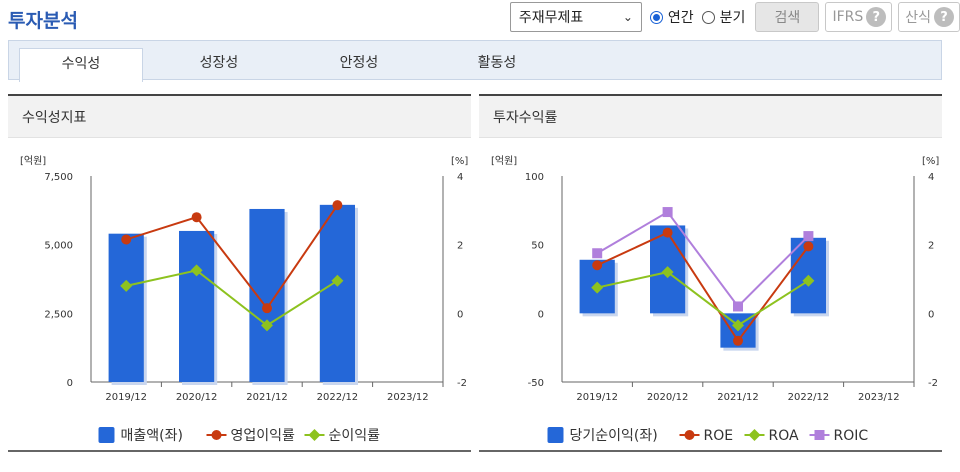  I want to click on formula-help-button: 산식 ?, so click(929, 17).